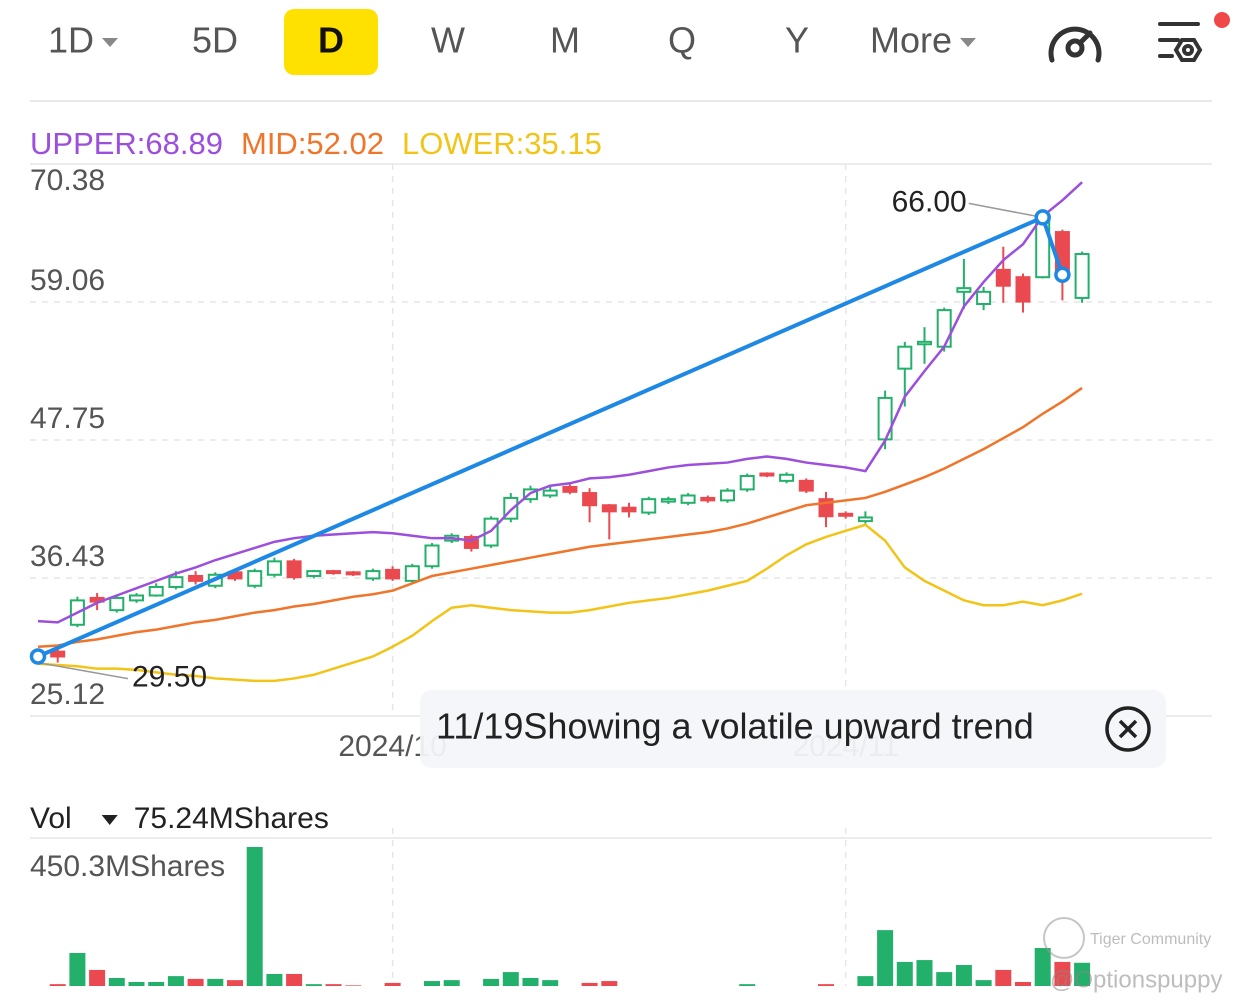  Describe the element at coordinates (67, 556) in the screenshot. I see `y-tick-label: 36.43` at that location.